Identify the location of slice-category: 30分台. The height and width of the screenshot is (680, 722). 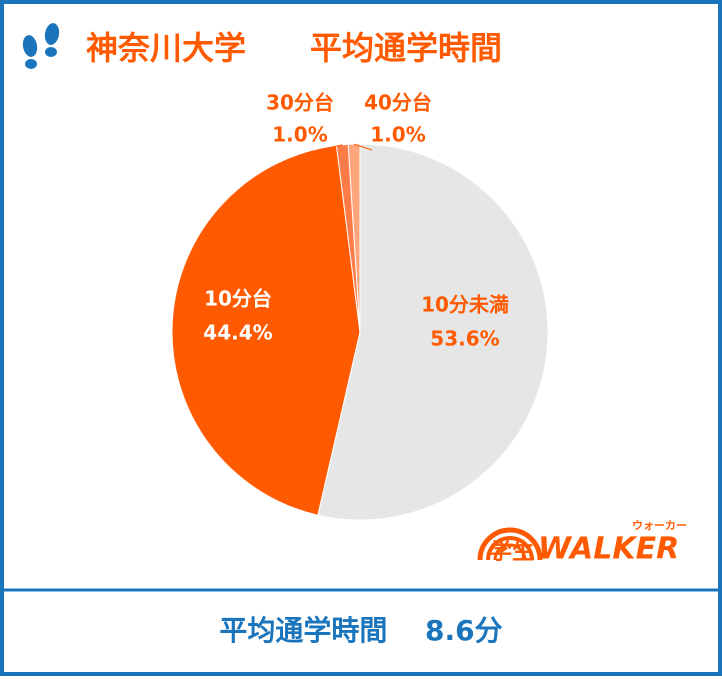
(300, 103).